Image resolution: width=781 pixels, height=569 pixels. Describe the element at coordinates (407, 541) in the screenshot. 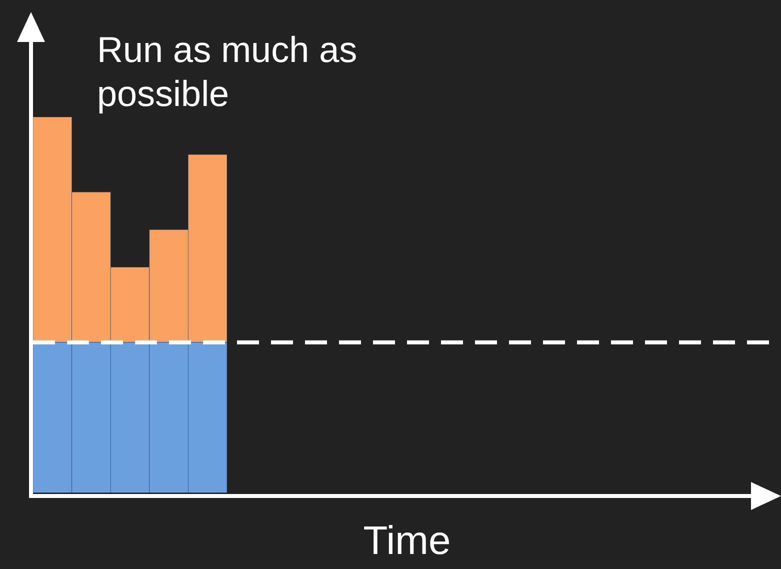

I see `x-axis-title: Time` at that location.